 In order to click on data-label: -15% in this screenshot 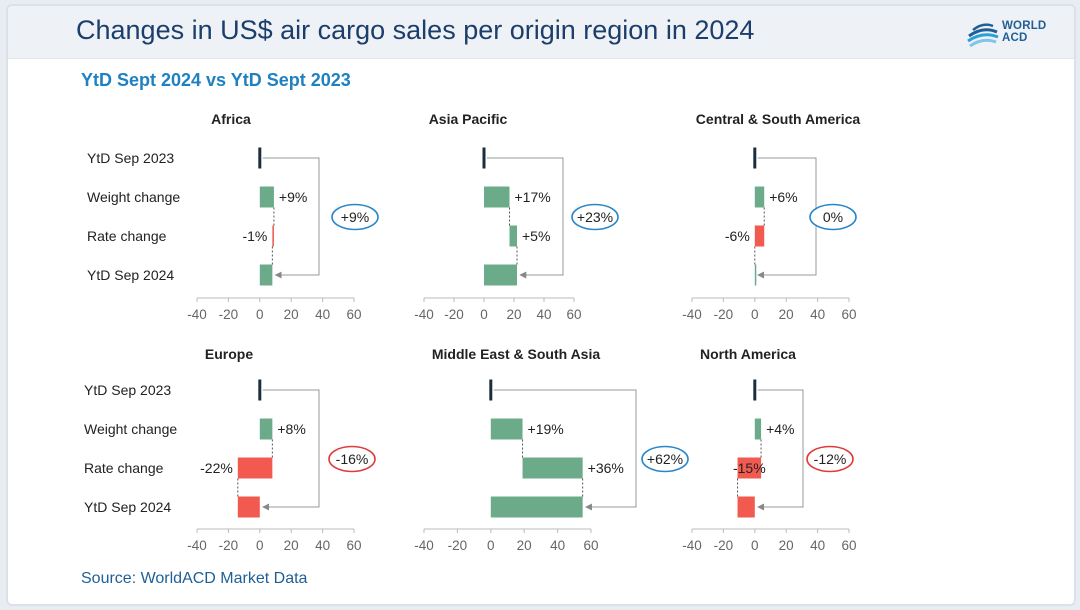, I will do `click(749, 468)`.